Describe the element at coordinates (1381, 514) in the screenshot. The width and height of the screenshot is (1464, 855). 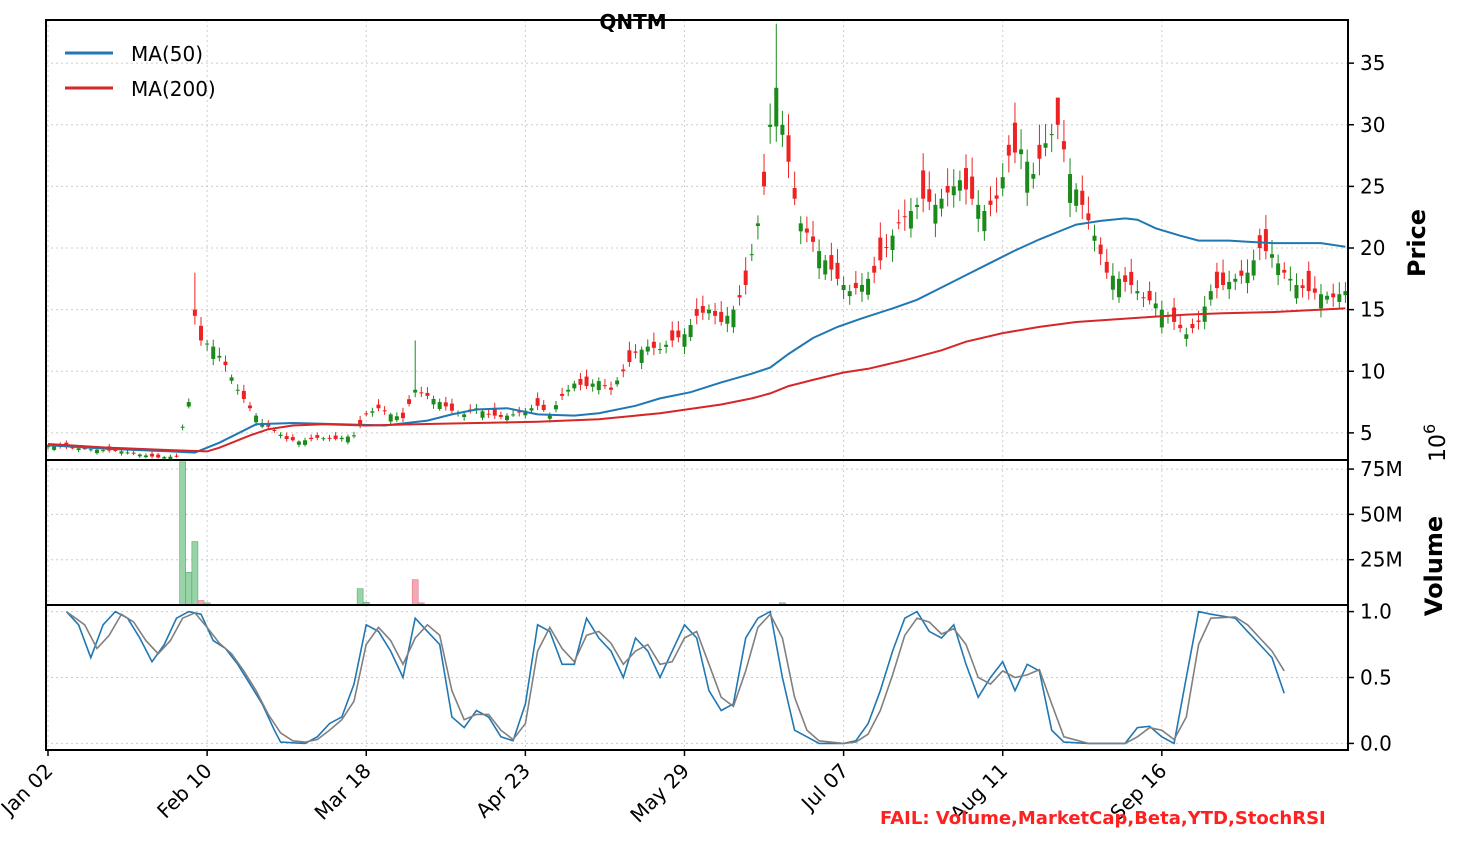
I see `volume-tick-label: 50M` at that location.